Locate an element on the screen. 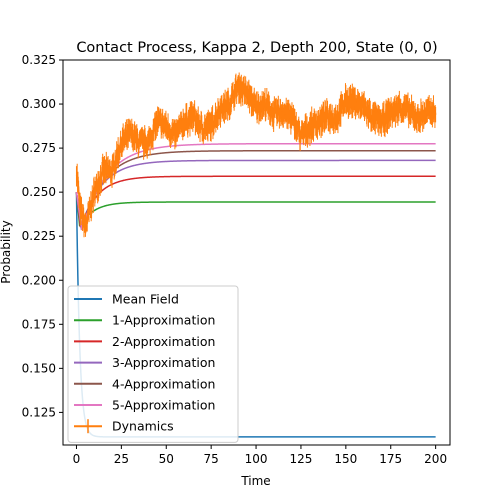 The width and height of the screenshot is (500, 500). legend-label: 4-Approximation is located at coordinates (163, 383).